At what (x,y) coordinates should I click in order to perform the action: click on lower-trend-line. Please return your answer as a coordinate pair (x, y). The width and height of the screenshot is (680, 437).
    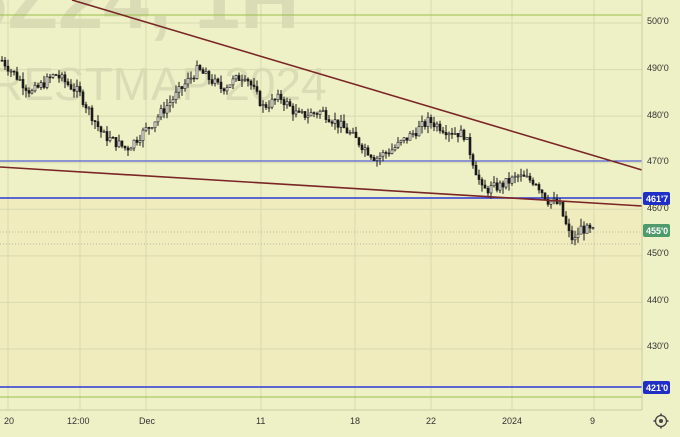
    Looking at the image, I should click on (321, 186).